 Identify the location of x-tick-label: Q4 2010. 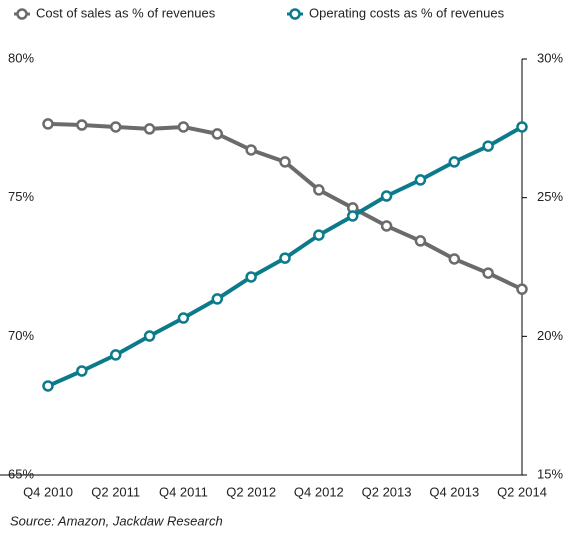
(48, 491).